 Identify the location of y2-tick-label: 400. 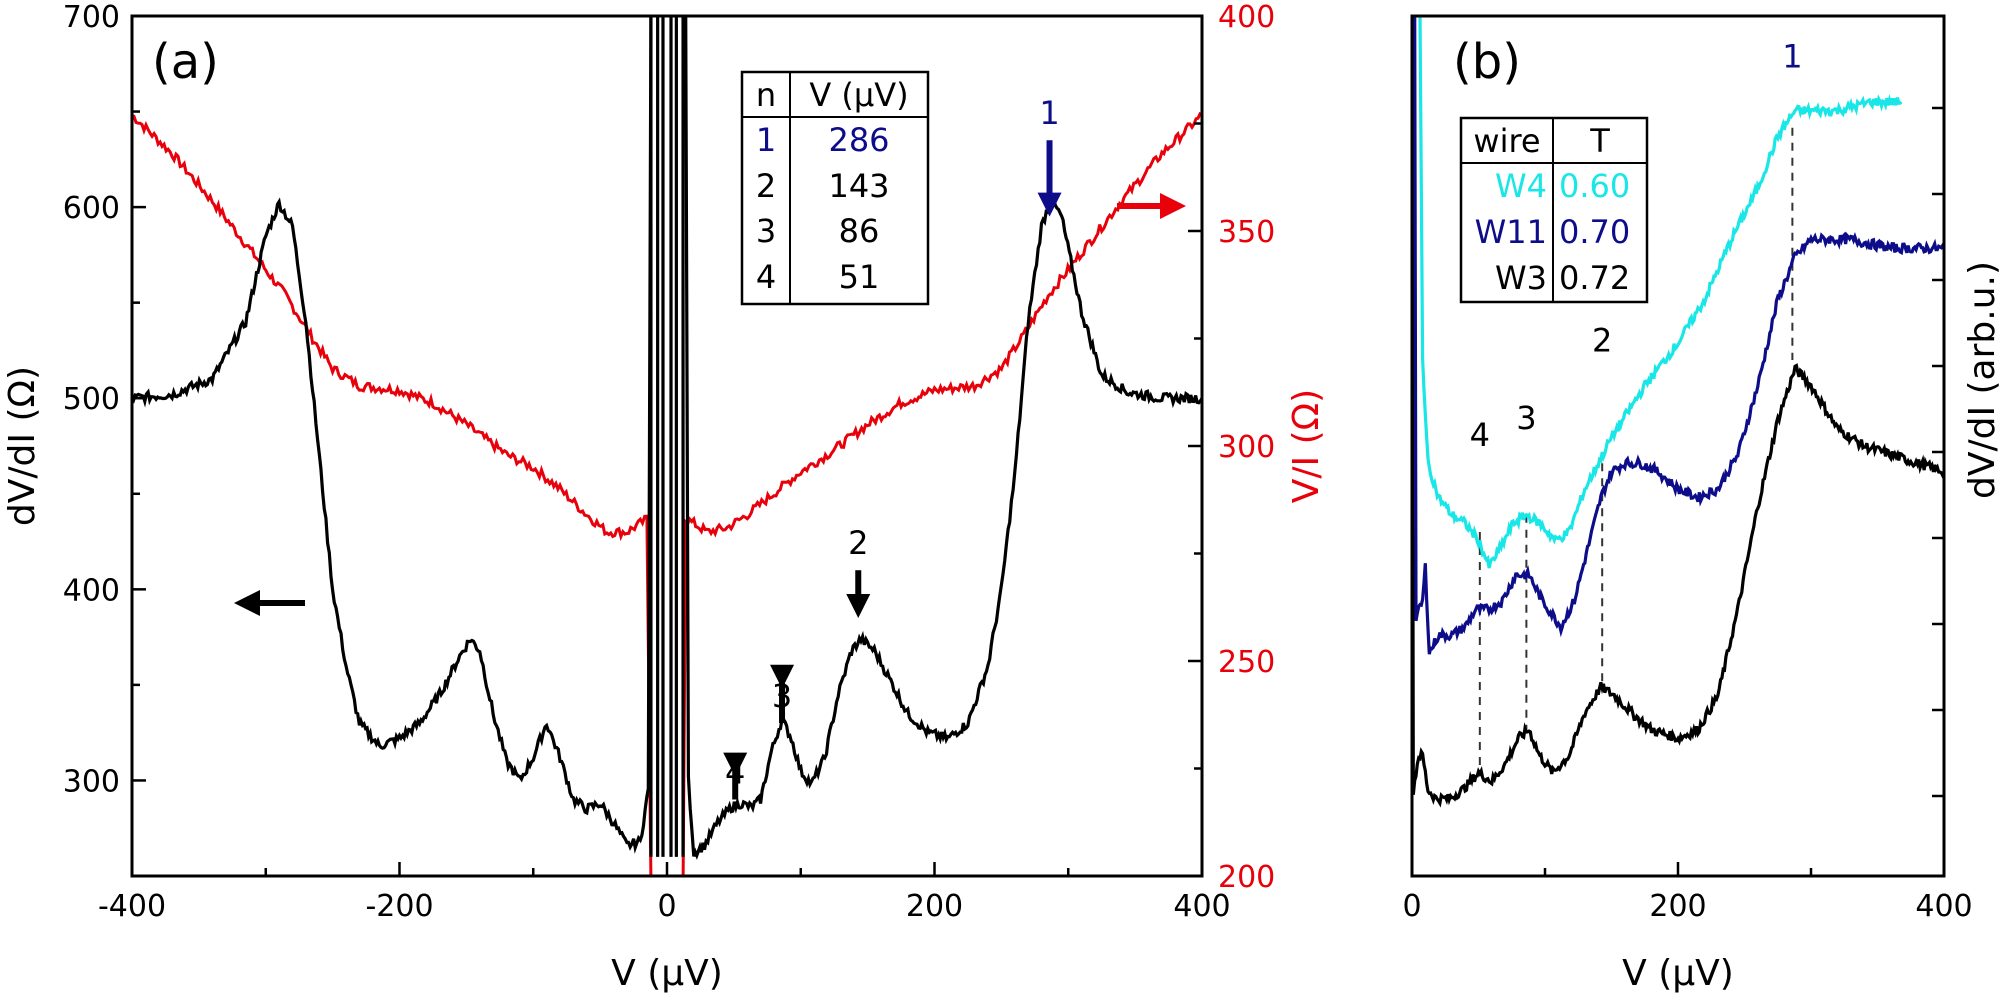
(1246, 17).